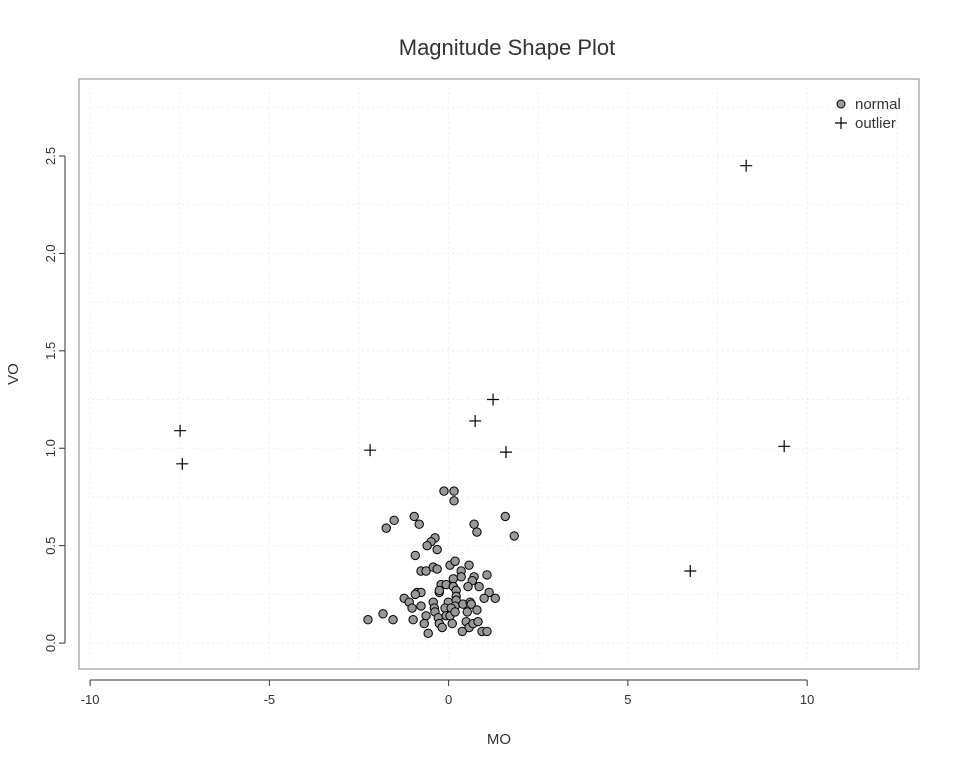  I want to click on x-tick-label: 5, so click(627, 699).